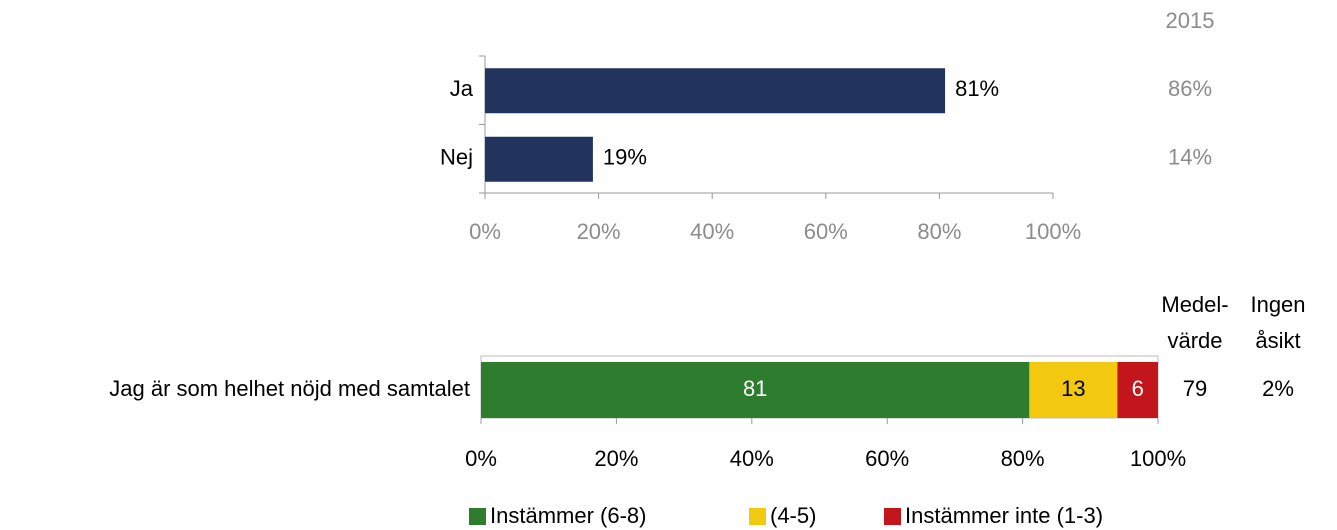  I want to click on value-label: 81, so click(755, 388).